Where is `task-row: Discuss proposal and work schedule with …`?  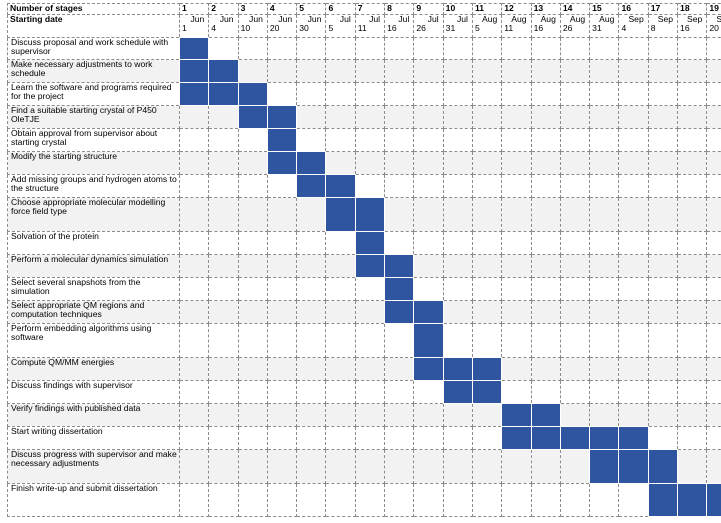
task-row: Discuss proposal and work schedule with … is located at coordinates (364, 48).